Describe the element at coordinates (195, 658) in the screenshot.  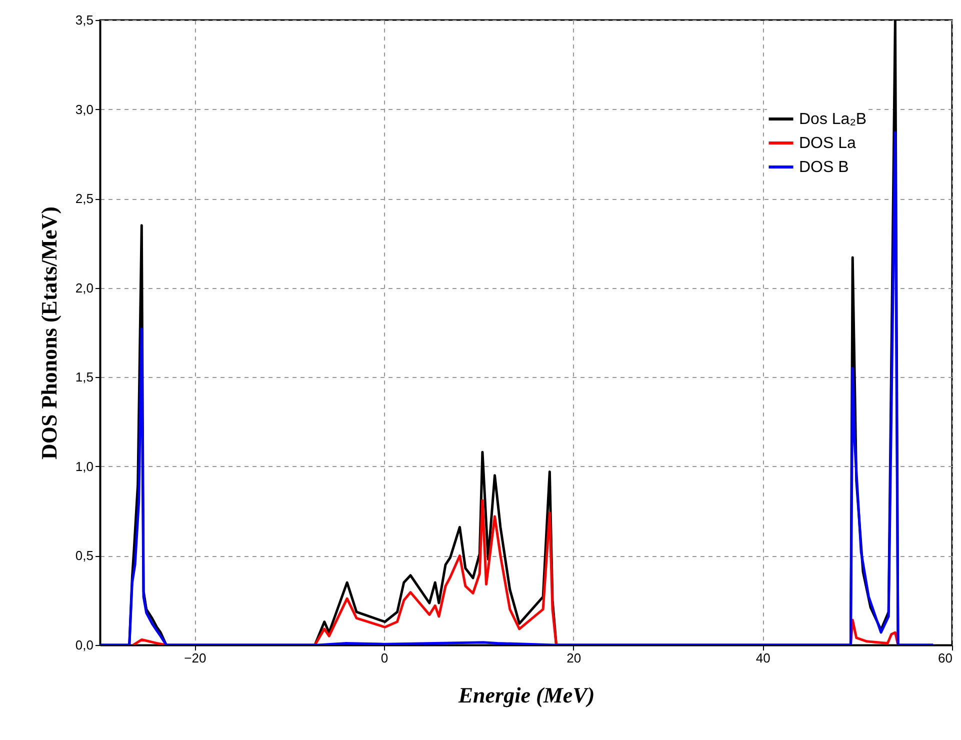
I see `x-tick-label: −20` at that location.